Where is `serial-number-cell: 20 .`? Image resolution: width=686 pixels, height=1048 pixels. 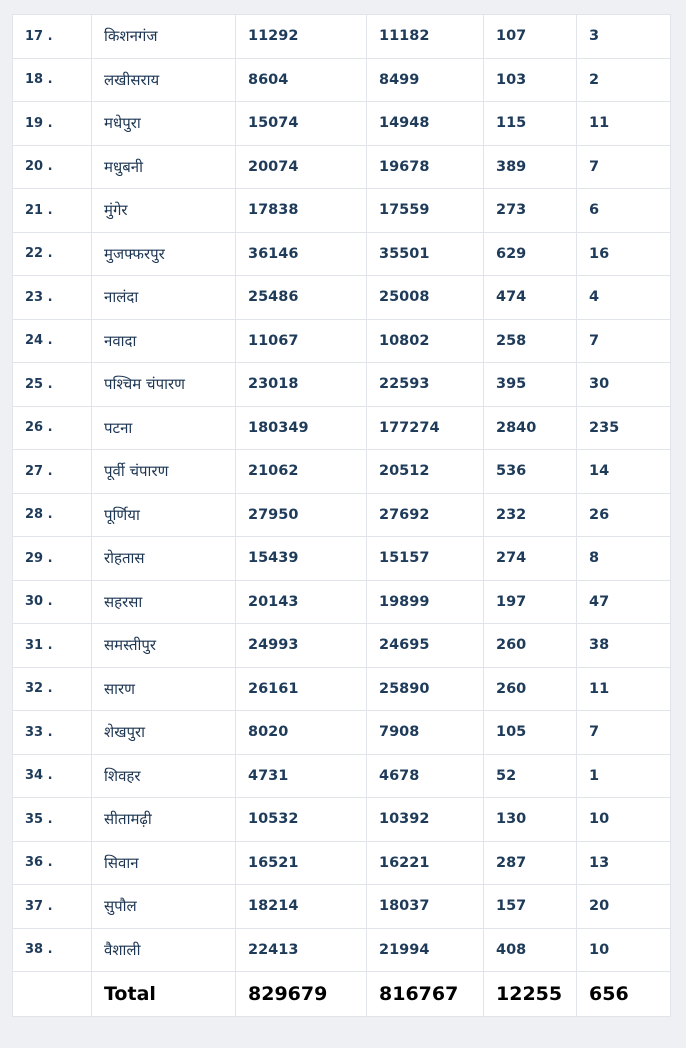
serial-number-cell: 20 . is located at coordinates (52, 166).